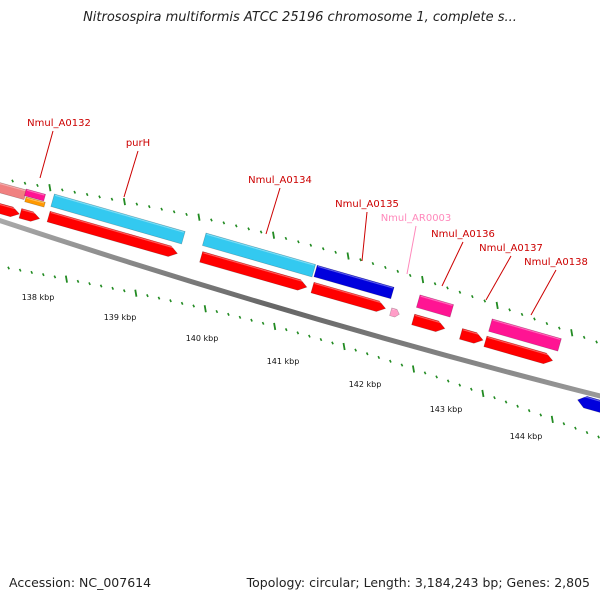 The width and height of the screenshot is (600, 600). I want to click on scale-label-4: 142 kbp, so click(365, 384).